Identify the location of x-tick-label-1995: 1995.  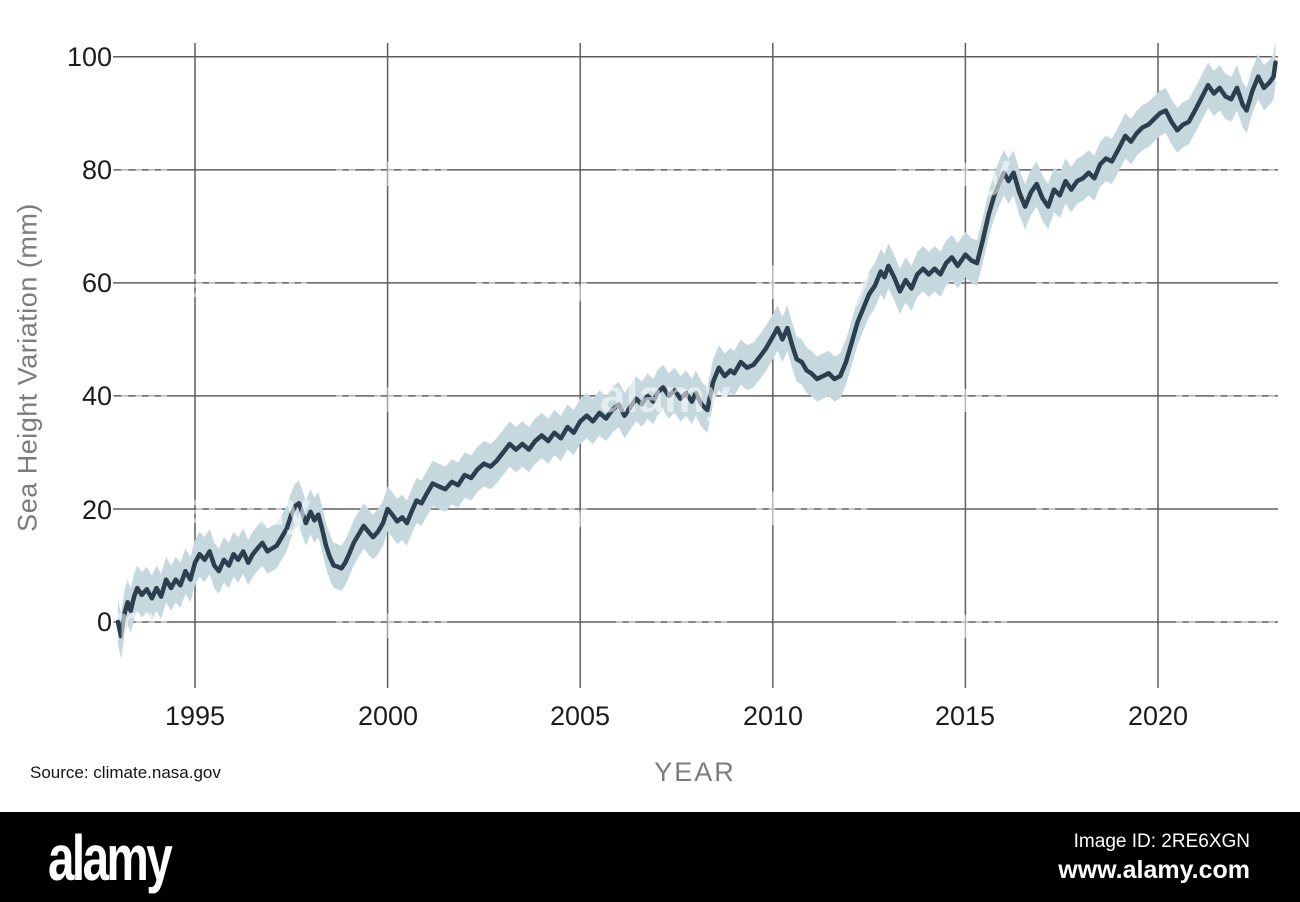
(195, 716).